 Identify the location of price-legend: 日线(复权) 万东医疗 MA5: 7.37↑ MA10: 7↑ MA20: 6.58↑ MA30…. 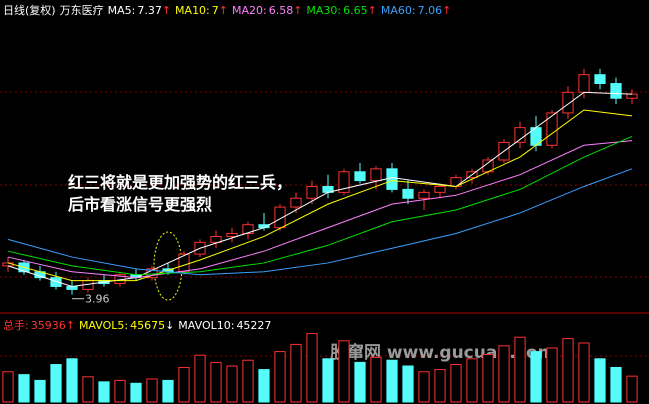
(229, 10).